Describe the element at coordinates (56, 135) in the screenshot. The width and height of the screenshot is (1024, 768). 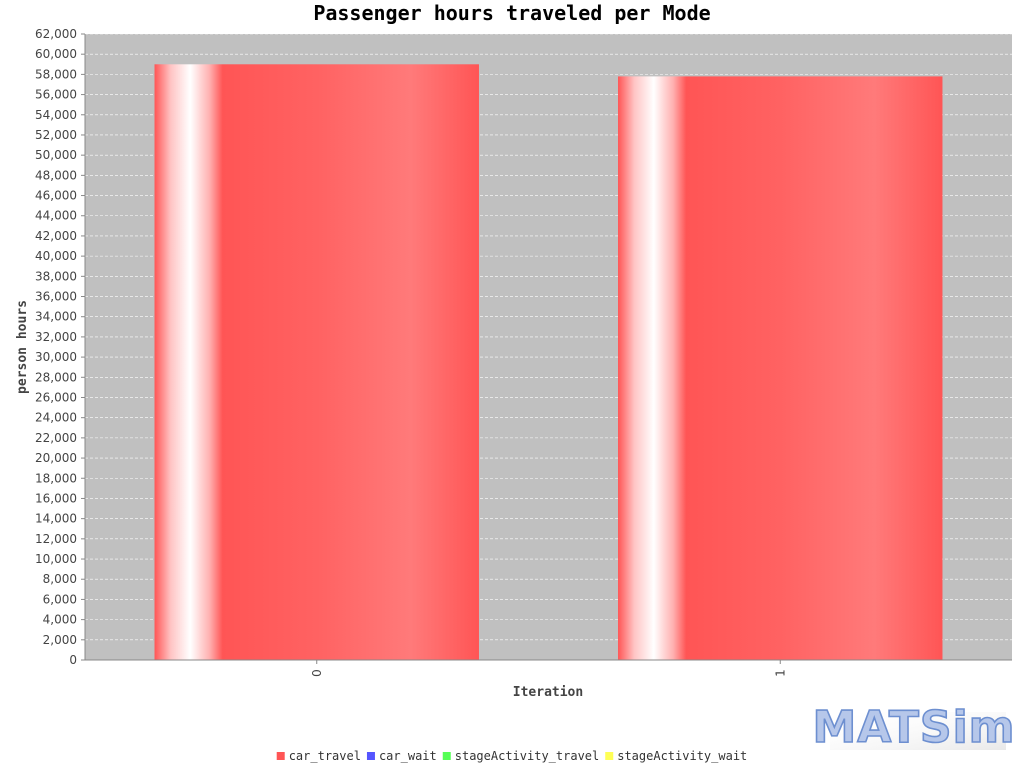
I see `y-tick-label: 52,000` at that location.